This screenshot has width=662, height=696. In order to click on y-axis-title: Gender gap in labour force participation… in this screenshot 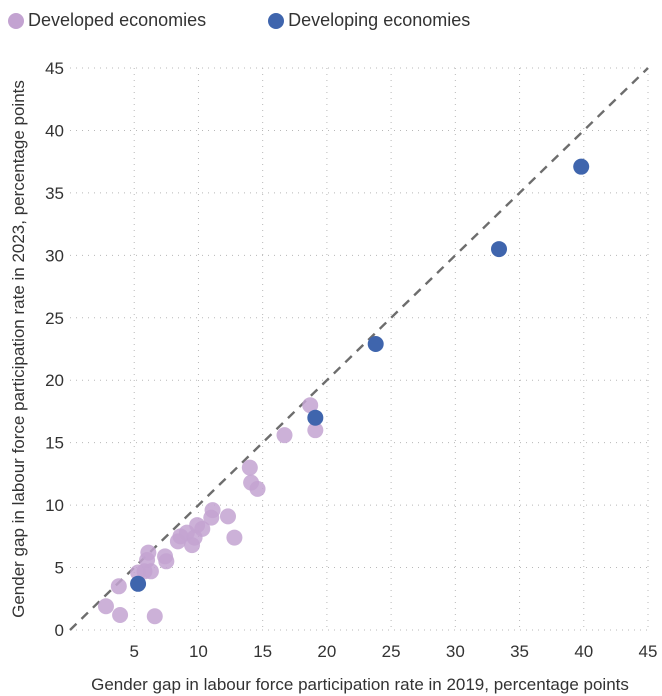, I will do `click(18, 349)`.